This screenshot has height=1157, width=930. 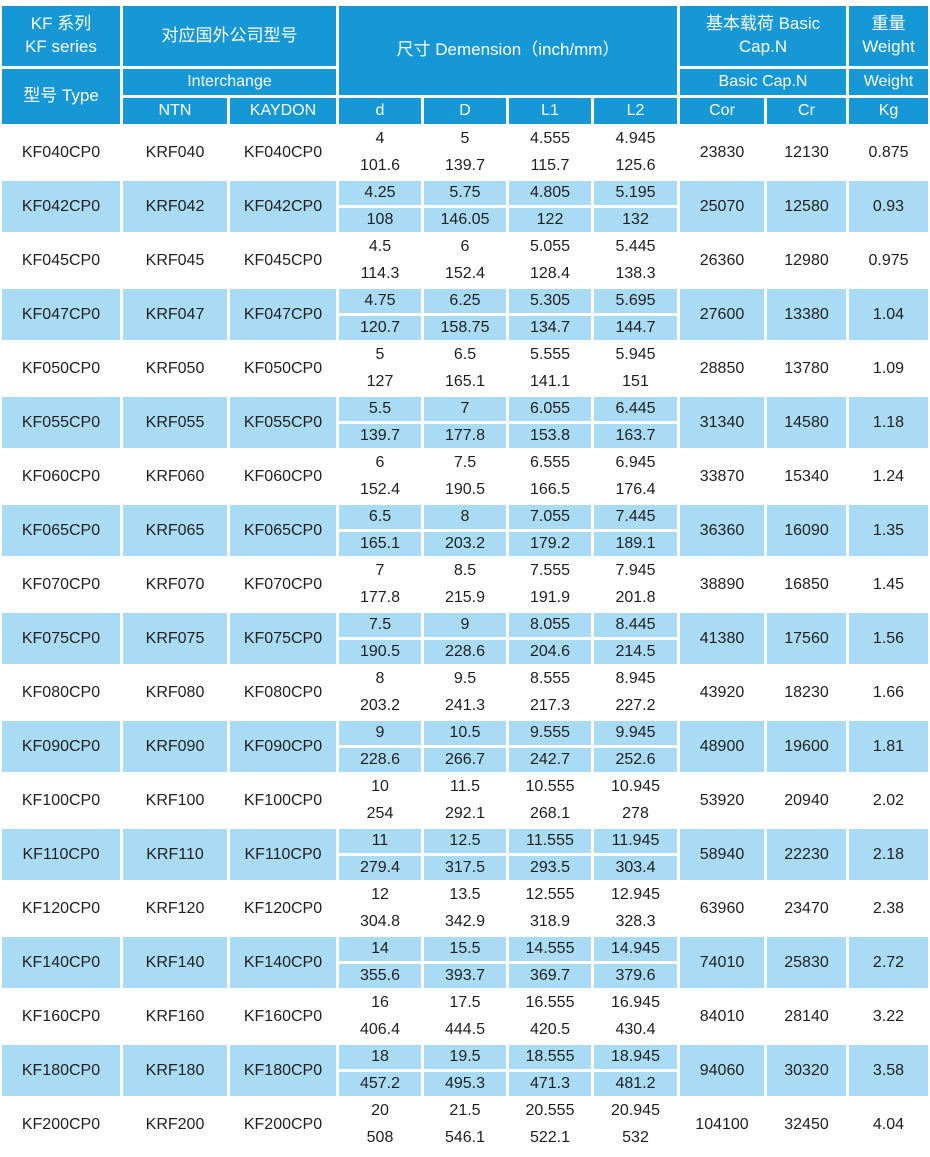 I want to click on cell-model-type: KF055CP0, so click(x=61, y=422).